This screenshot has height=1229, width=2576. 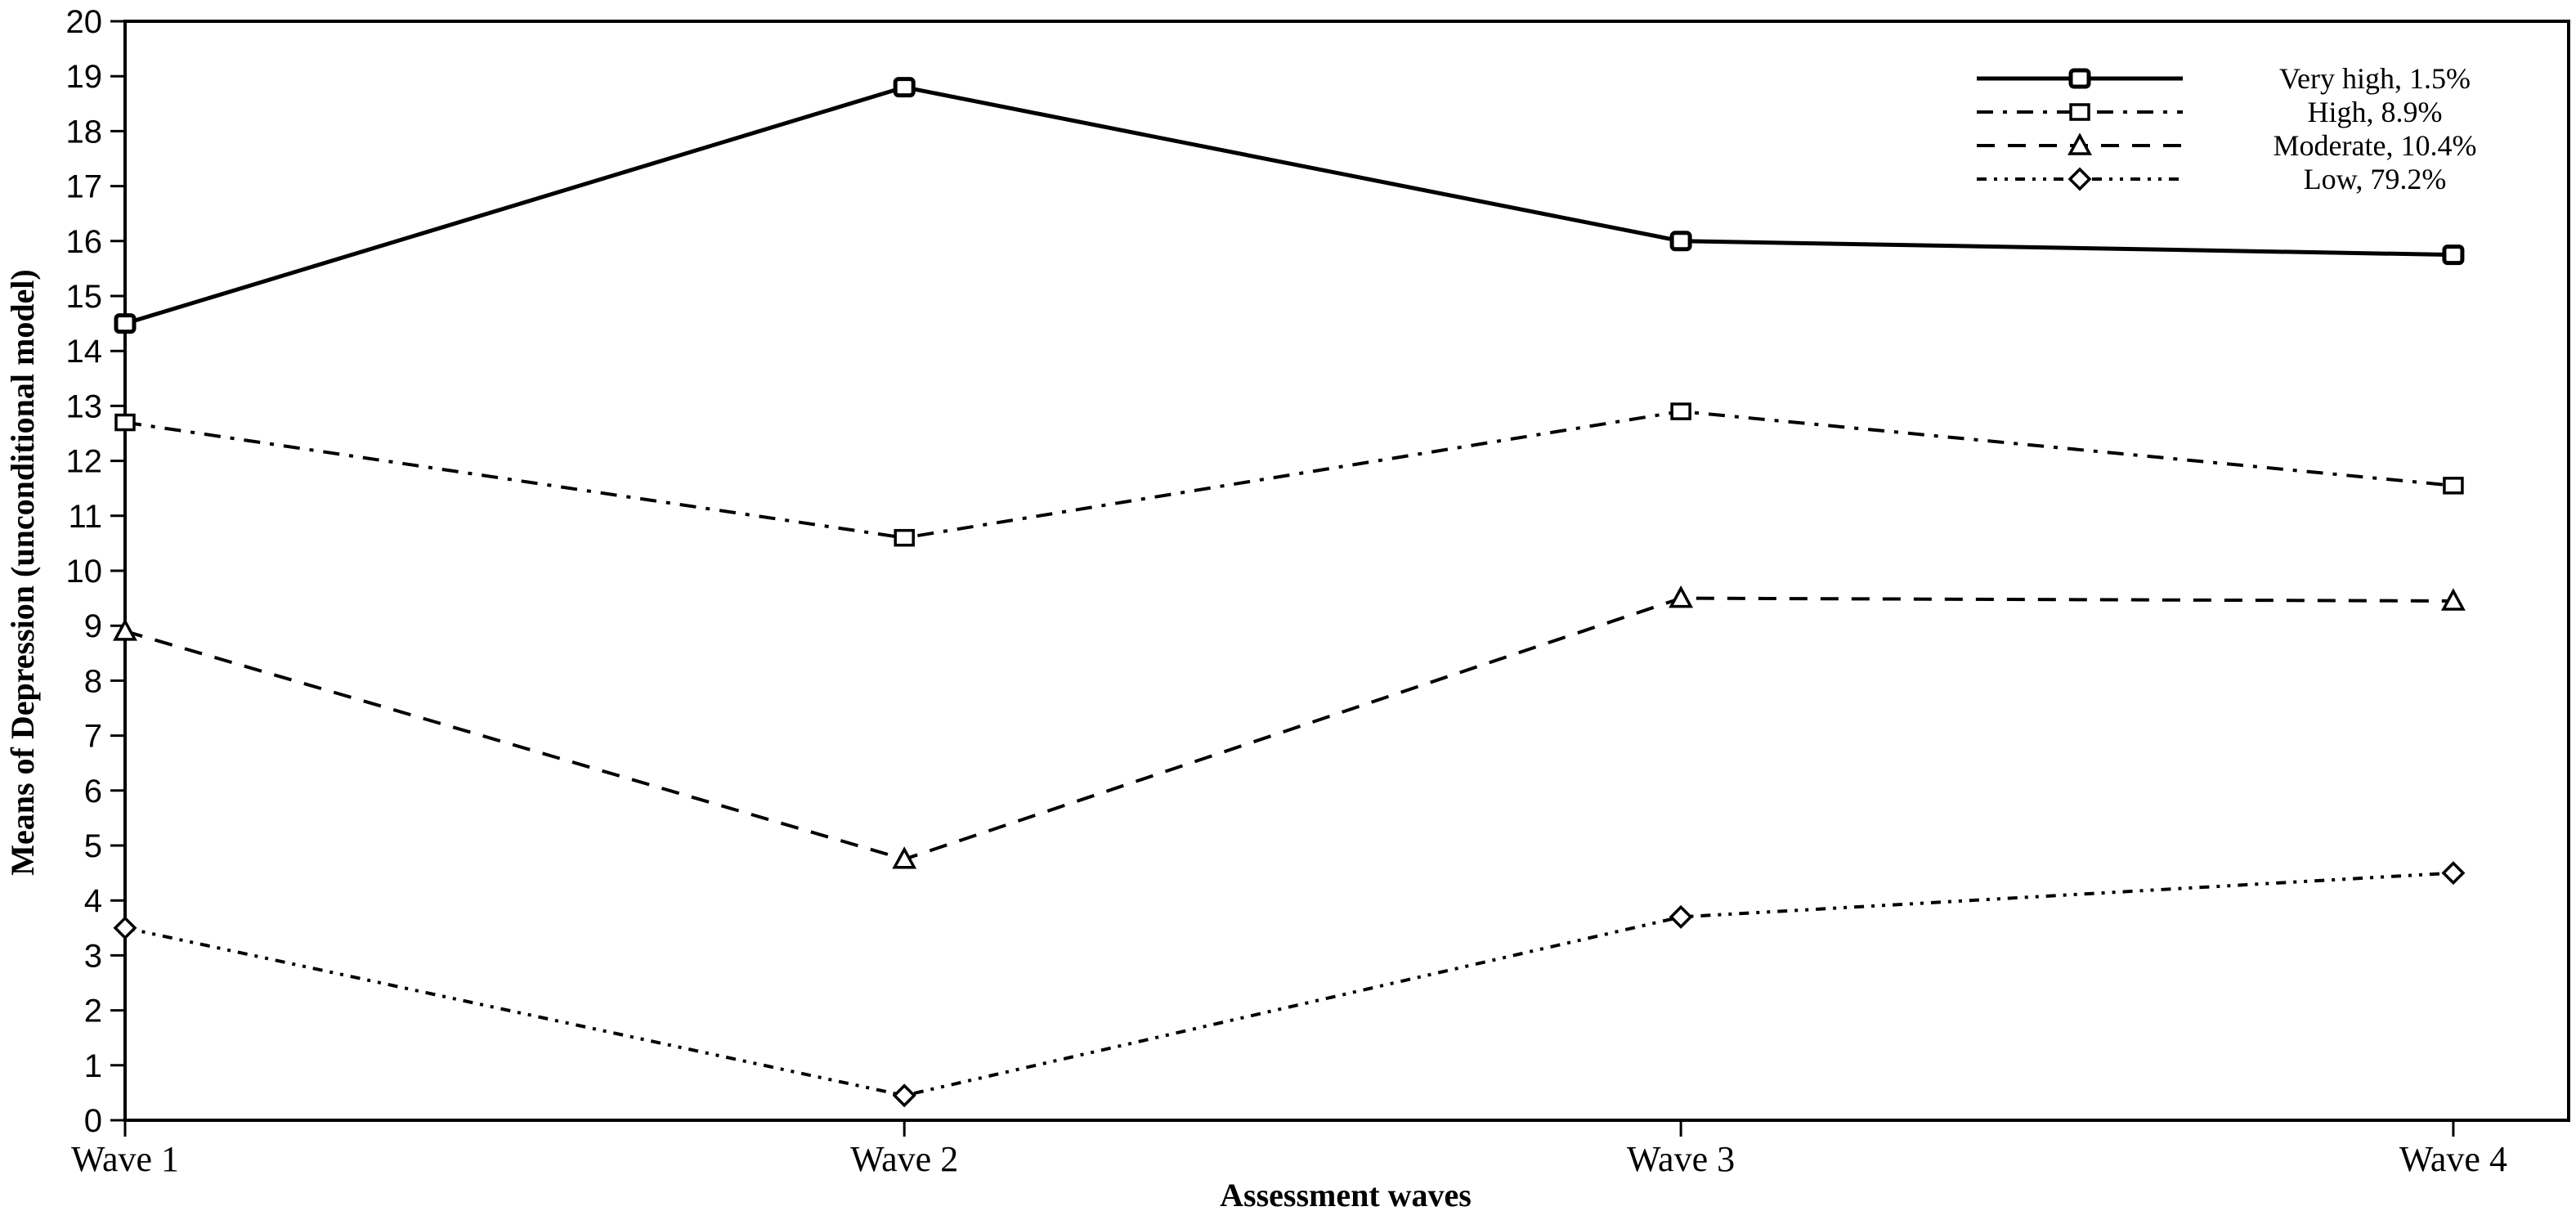 I want to click on legend-line-sample-very-high, so click(x=2080, y=78).